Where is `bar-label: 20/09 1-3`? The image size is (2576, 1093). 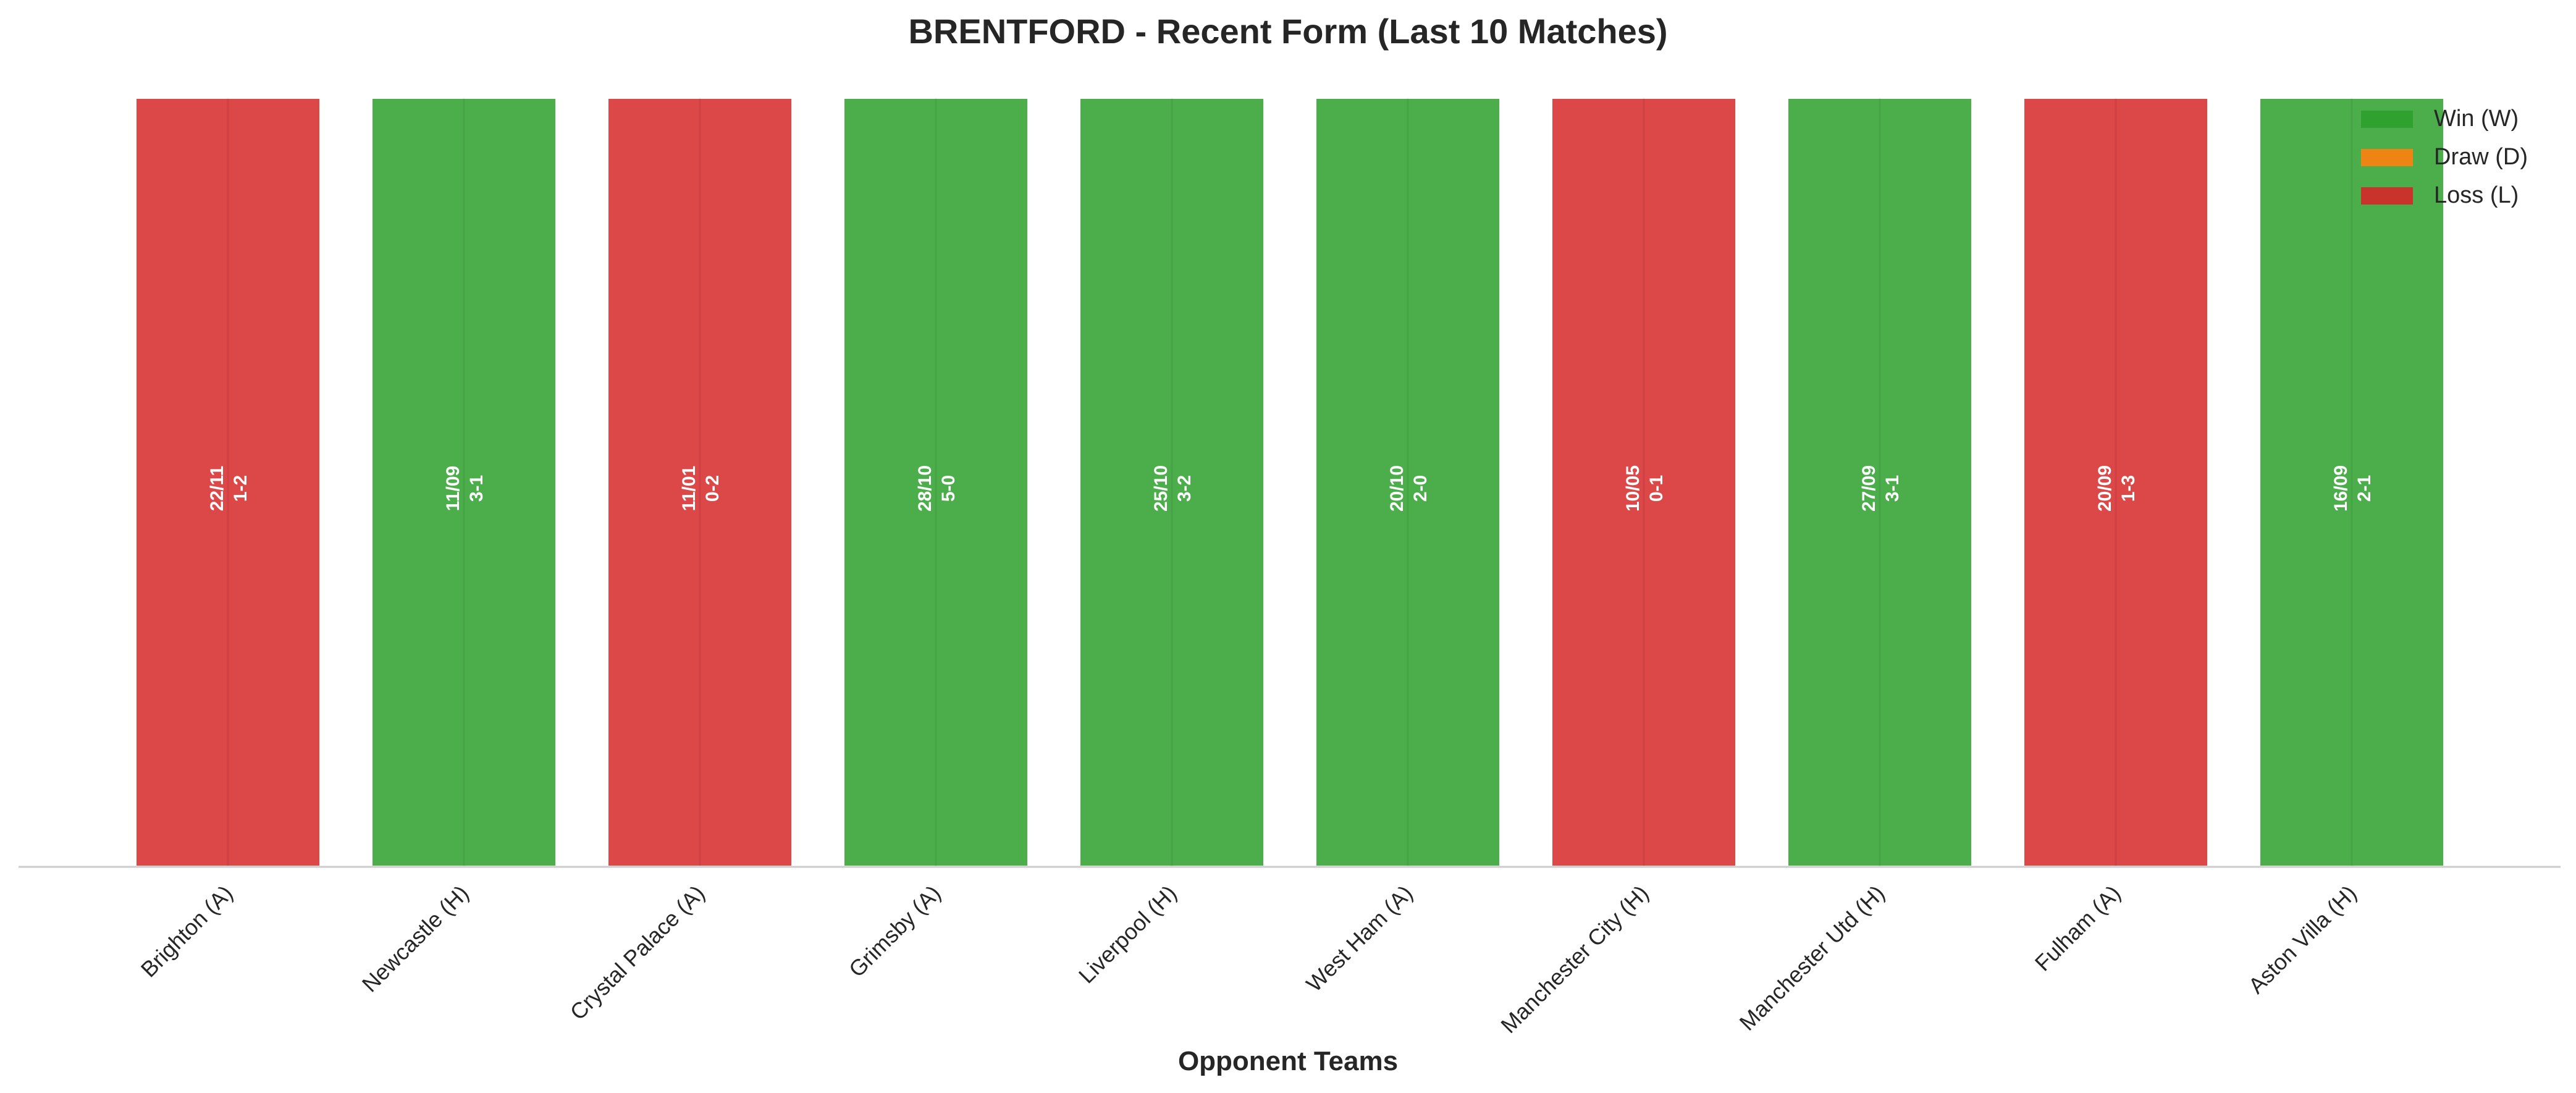
bar-label: 20/09 1-3 is located at coordinates (2117, 489).